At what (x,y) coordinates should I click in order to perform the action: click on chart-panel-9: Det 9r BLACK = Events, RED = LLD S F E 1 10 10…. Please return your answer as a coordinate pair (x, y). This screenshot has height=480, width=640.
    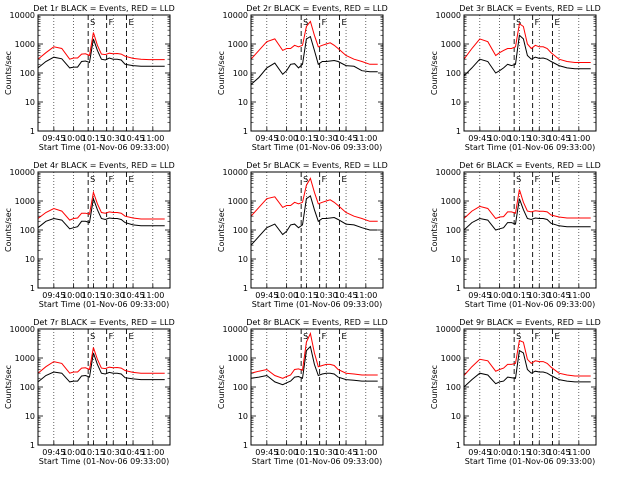
    Looking at the image, I should click on (515, 392).